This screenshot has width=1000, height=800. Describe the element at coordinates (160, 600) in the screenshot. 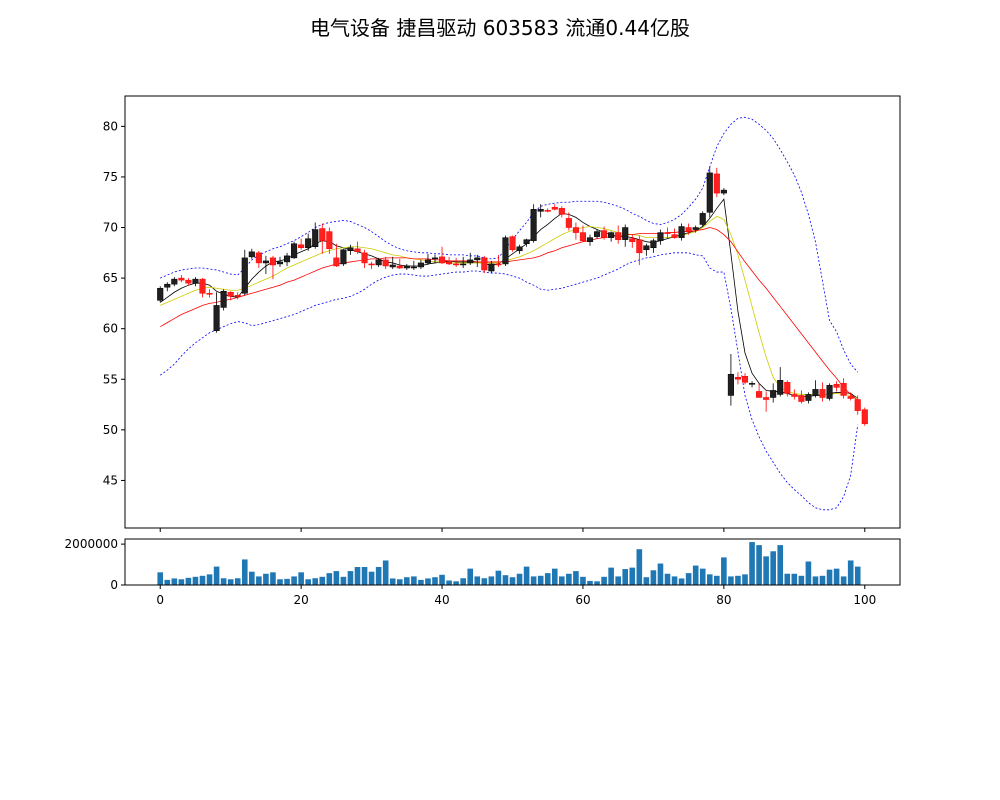

I see `x-tick-label: 0` at that location.